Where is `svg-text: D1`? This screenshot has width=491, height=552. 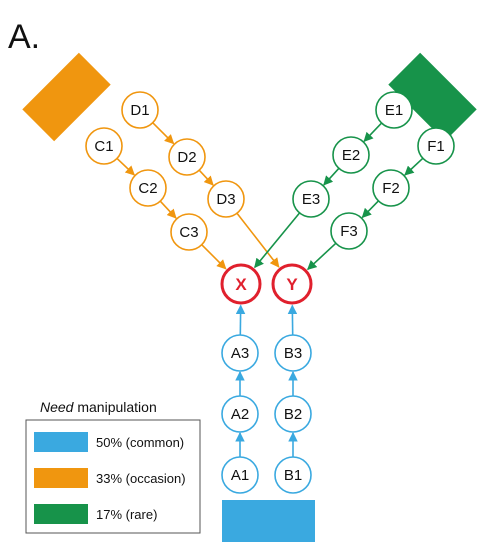 svg-text: D1 is located at coordinates (139, 110).